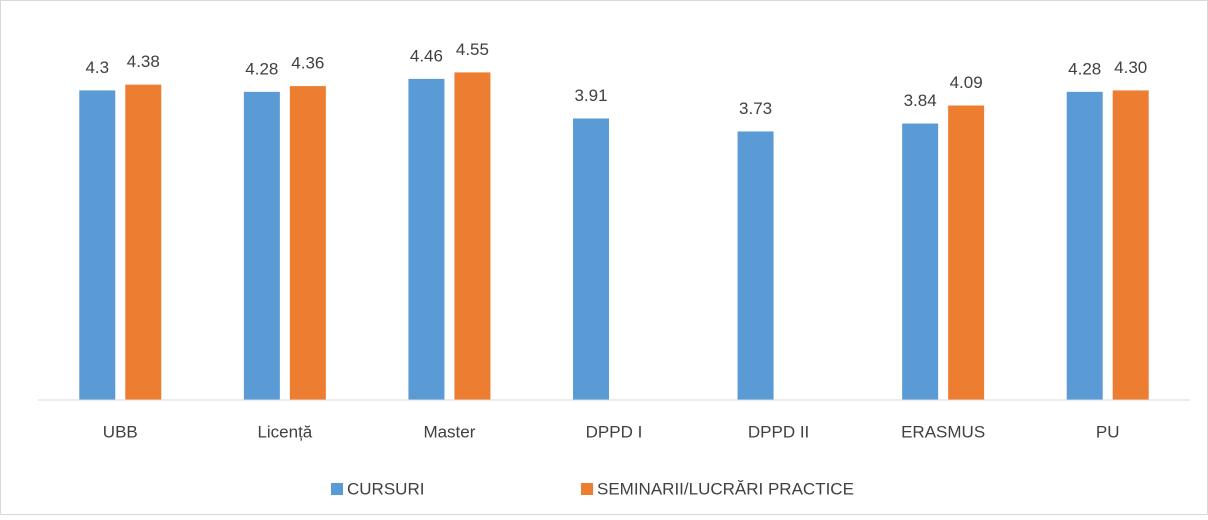 This screenshot has width=1208, height=520. What do you see at coordinates (307, 63) in the screenshot?
I see `value-label: 4.36` at bounding box center [307, 63].